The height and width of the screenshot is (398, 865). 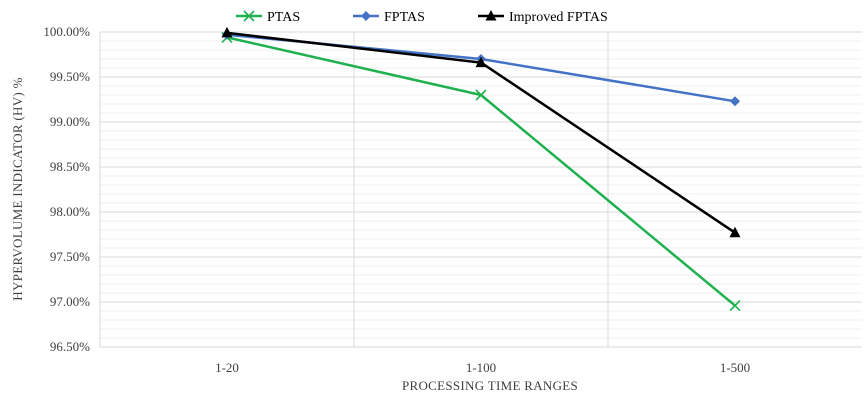 What do you see at coordinates (17, 188) in the screenshot?
I see `y-axis-title: HYPERVOLUME INDICATOR (HV) %` at bounding box center [17, 188].